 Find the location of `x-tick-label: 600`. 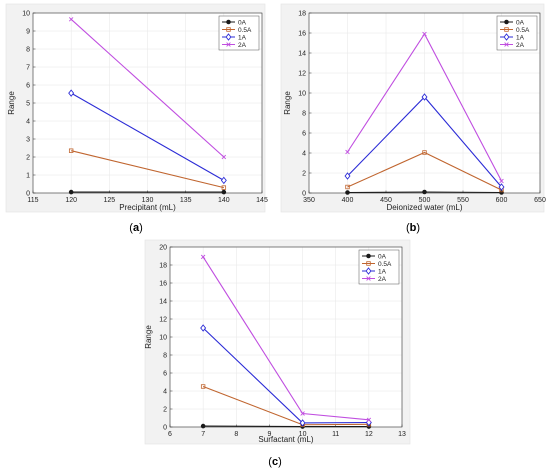

x-tick-label: 600 is located at coordinates (502, 200).